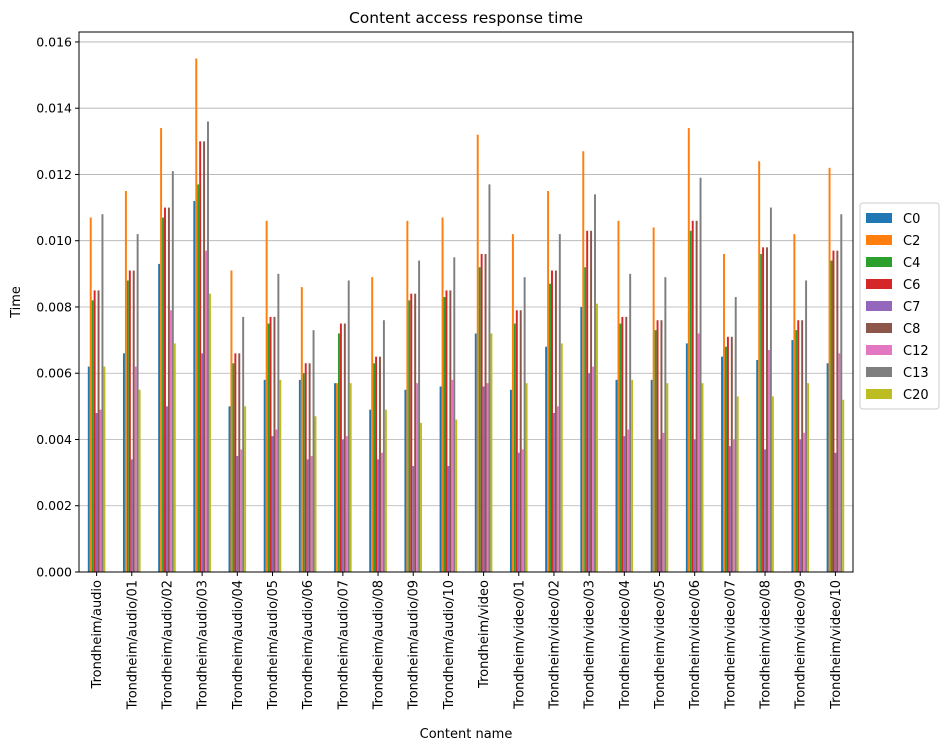 Image resolution: width=948 pixels, height=755 pixels. What do you see at coordinates (343, 645) in the screenshot?
I see `x-tick-label: Trondheim/audio/07` at bounding box center [343, 645].